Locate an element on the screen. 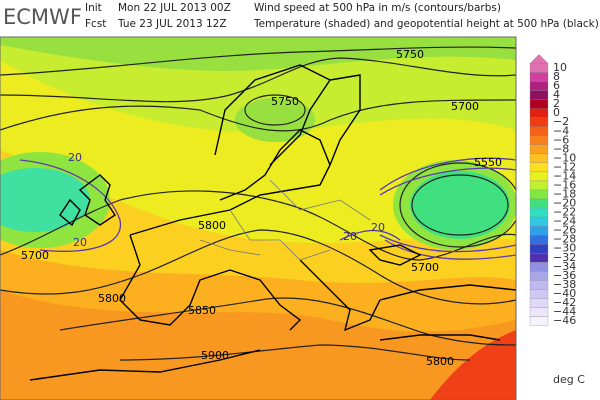 The height and width of the screenshot is (400, 600). colorbar-label: −34 is located at coordinates (564, 266).